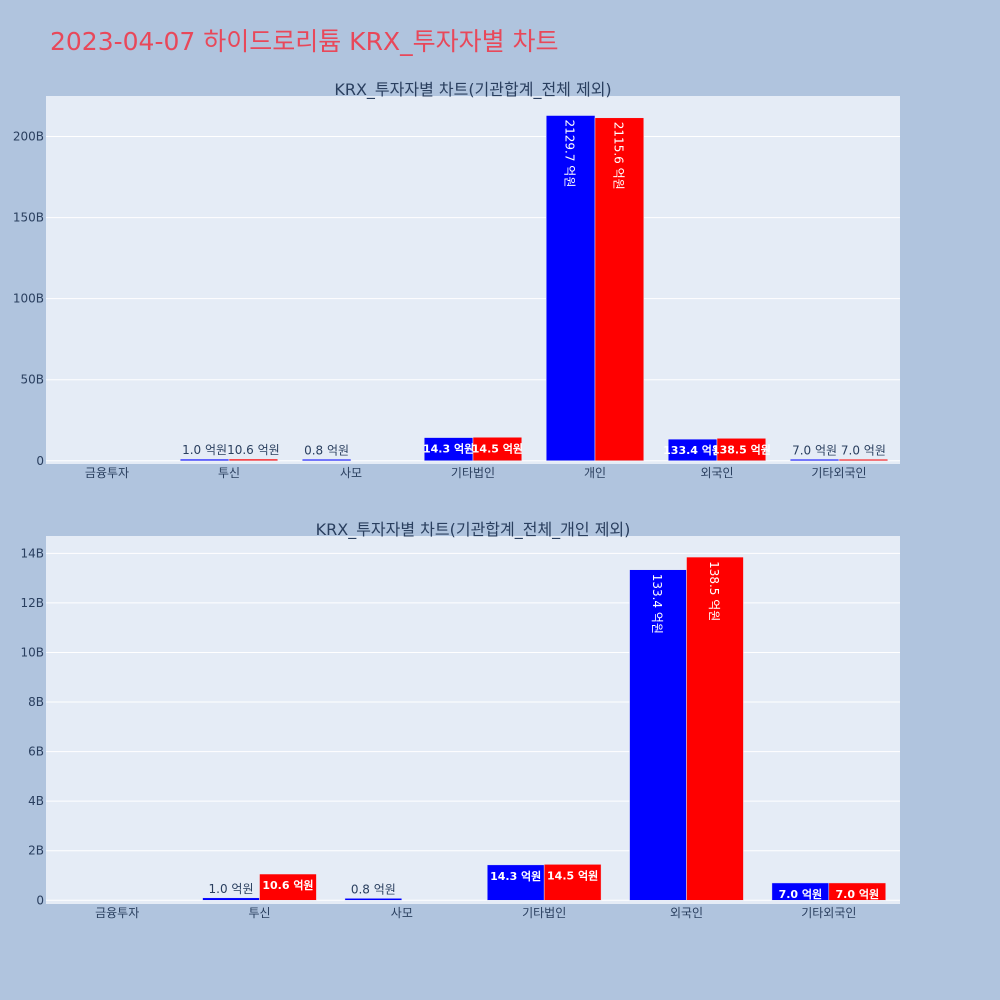 The image size is (1000, 1000). Describe the element at coordinates (36, 752) in the screenshot. I see `y-tick-label: 6B` at that location.